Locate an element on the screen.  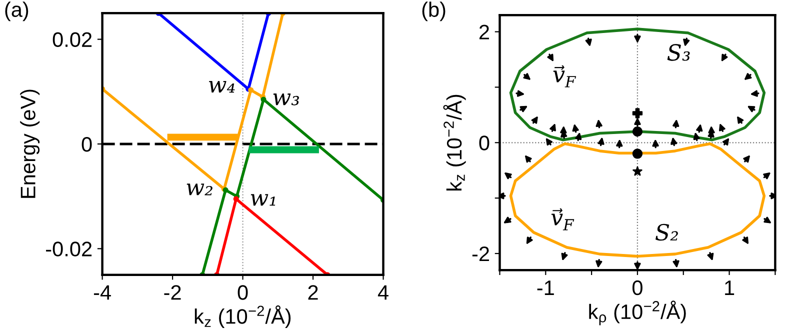
x-tick-label: -1 is located at coordinates (545, 287).